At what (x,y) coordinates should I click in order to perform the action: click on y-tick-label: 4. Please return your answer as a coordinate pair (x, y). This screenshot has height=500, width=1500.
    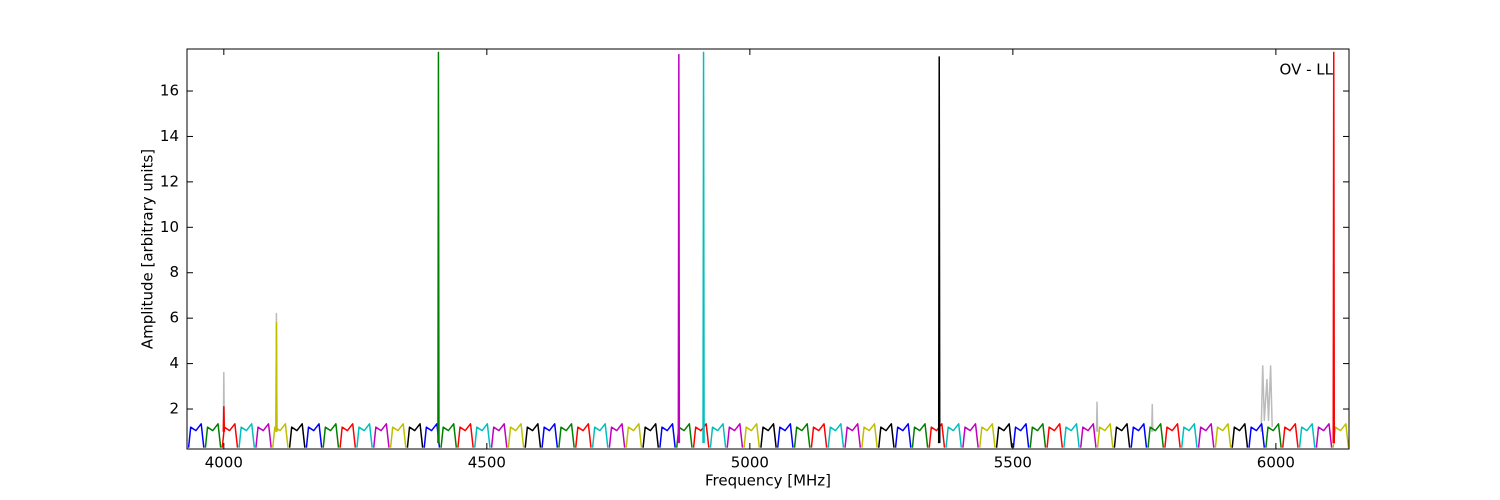
    Looking at the image, I should click on (174, 363).